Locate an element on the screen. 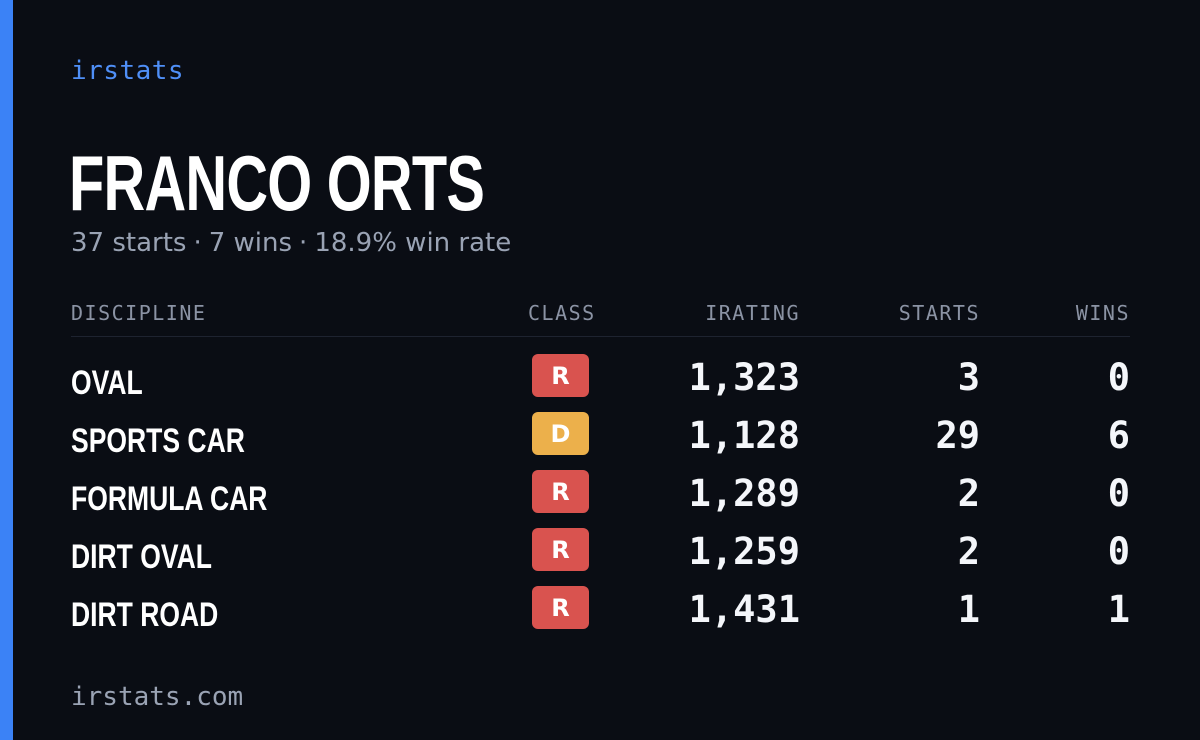 The height and width of the screenshot is (740, 1200). table-row: OVAL R 1,323 3 0 is located at coordinates (600, 383).